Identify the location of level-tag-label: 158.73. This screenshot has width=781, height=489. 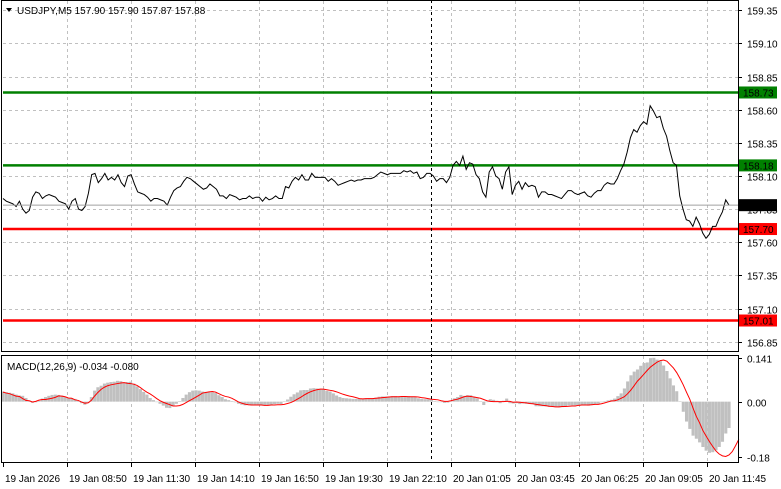
(758, 93).